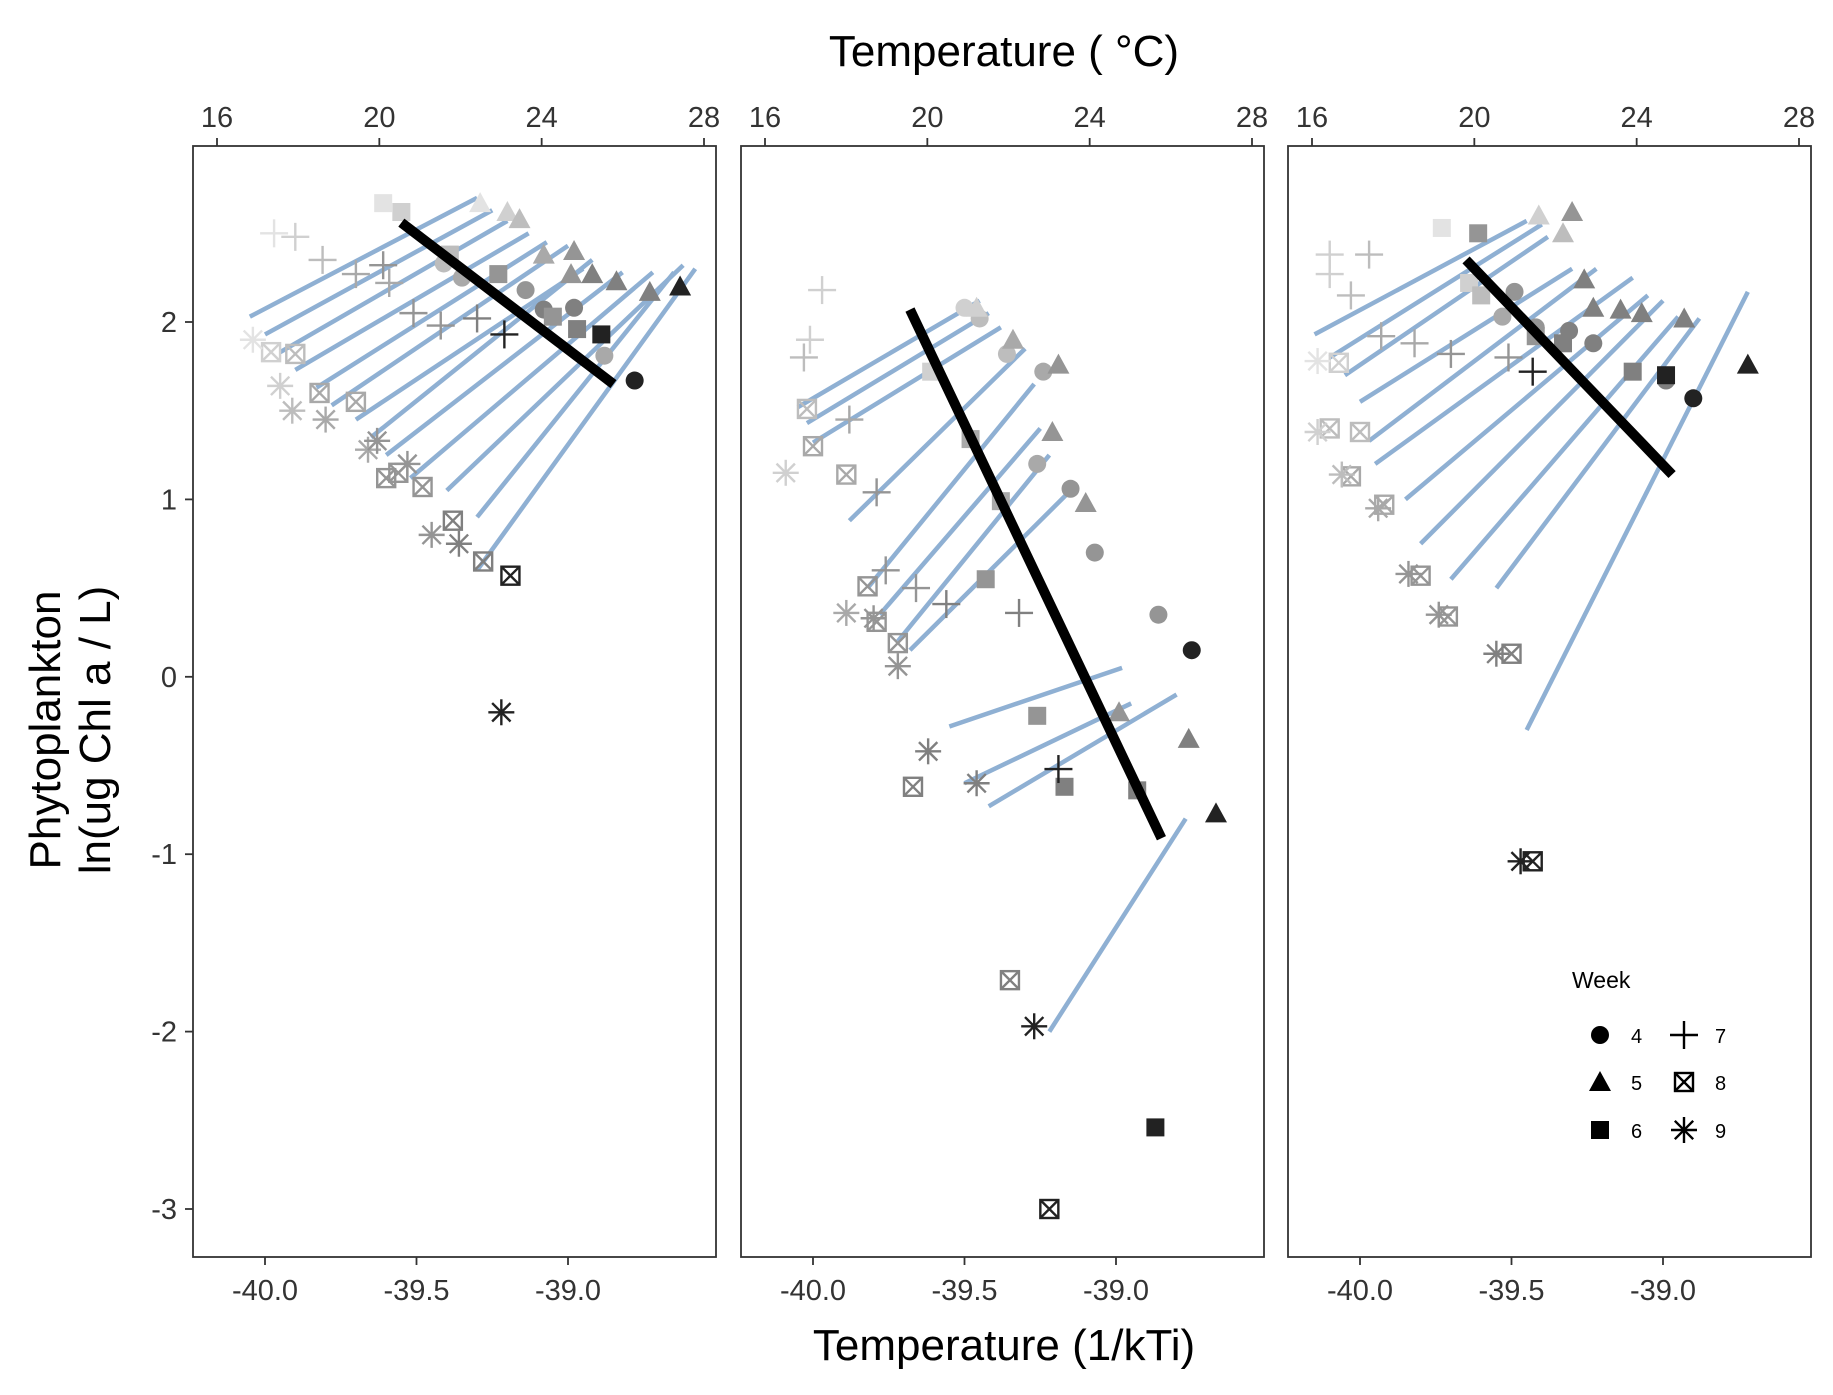 Image resolution: width=1833 pixels, height=1395 pixels. What do you see at coordinates (1720, 1084) in the screenshot?
I see `legend-label: 8` at bounding box center [1720, 1084].